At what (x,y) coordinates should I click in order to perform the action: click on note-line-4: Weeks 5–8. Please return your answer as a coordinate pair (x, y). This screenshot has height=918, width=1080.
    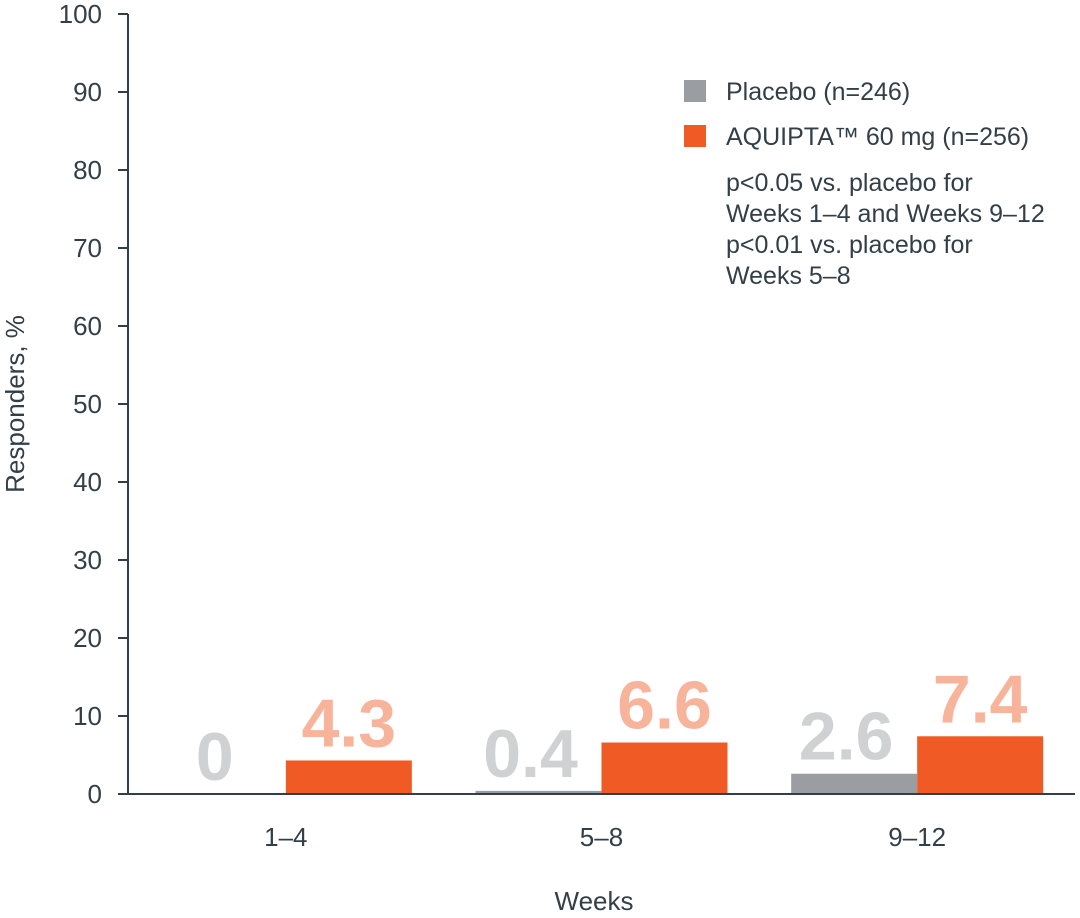
    Looking at the image, I should click on (788, 276).